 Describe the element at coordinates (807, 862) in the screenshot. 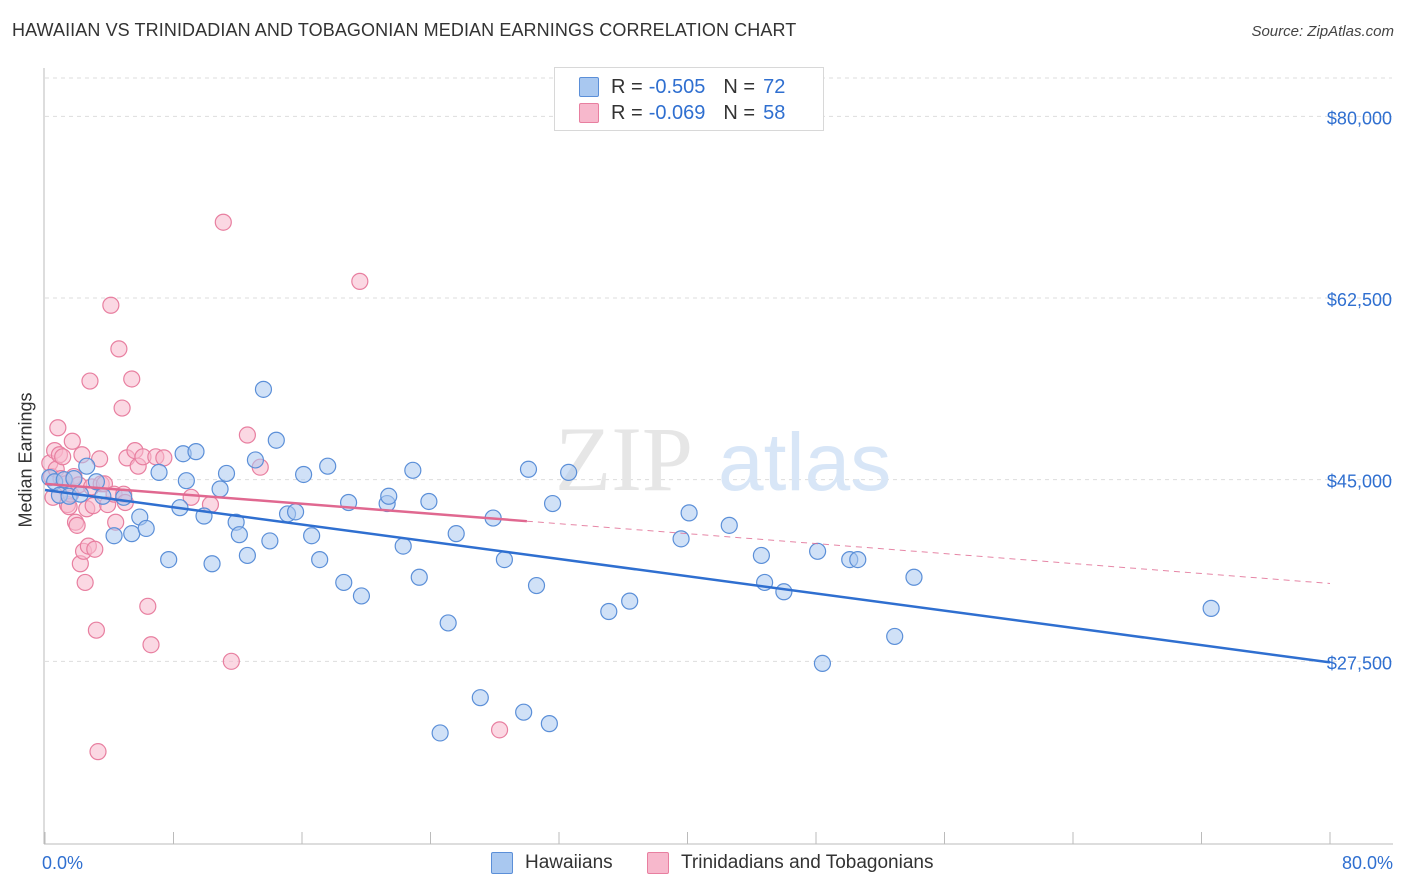

I see `legend-label-trinidadians: Trinidadians and Tobagonians` at that location.